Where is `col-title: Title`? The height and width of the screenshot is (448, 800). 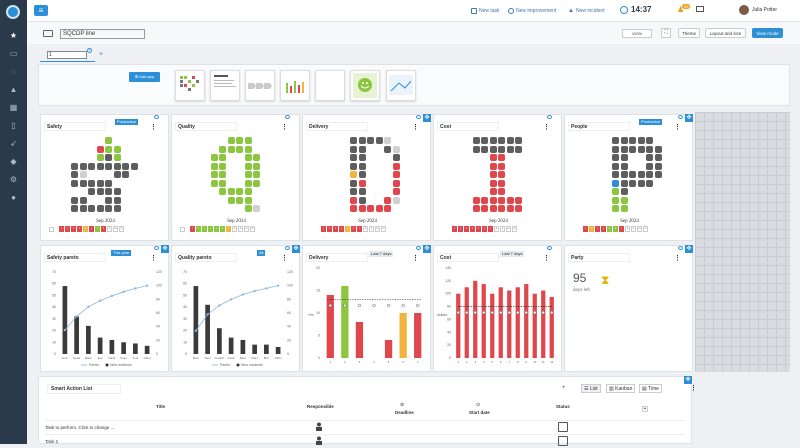 col-title: Title is located at coordinates (161, 406).